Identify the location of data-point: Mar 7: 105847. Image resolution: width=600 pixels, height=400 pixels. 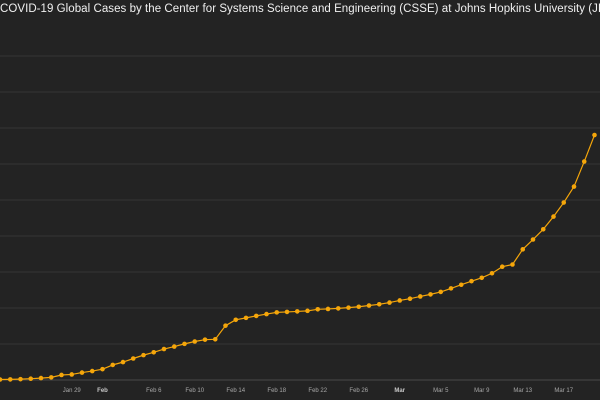
(461, 285).